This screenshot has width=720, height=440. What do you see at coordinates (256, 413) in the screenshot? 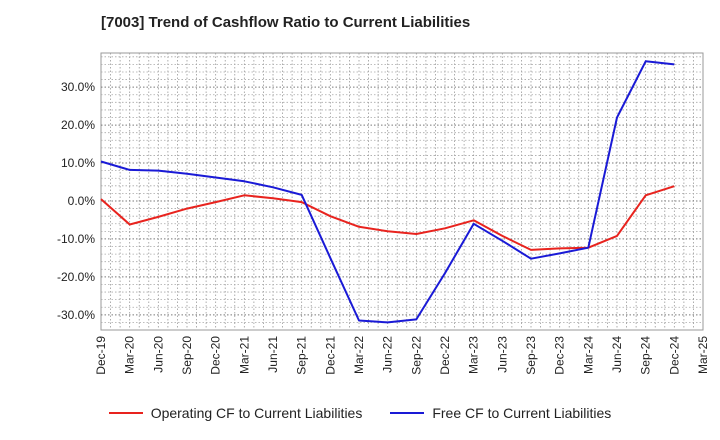
I see `legend-label-operating-cf: Operating CF to Current Liabilities` at bounding box center [256, 413].